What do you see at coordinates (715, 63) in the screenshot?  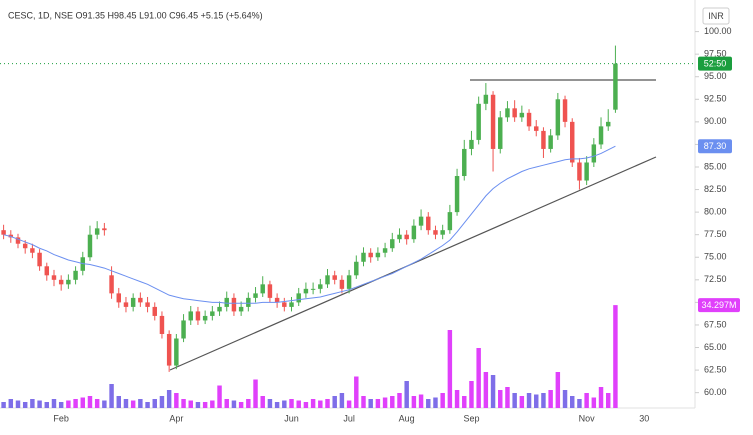 I see `price-badge-bg` at bounding box center [715, 63].